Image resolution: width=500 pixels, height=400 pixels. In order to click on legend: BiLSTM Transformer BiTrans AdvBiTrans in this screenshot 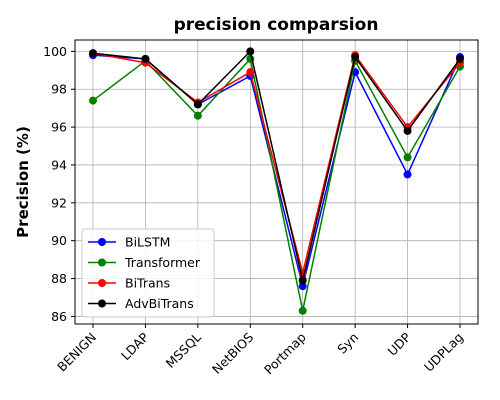, I will do `click(148, 273)`.